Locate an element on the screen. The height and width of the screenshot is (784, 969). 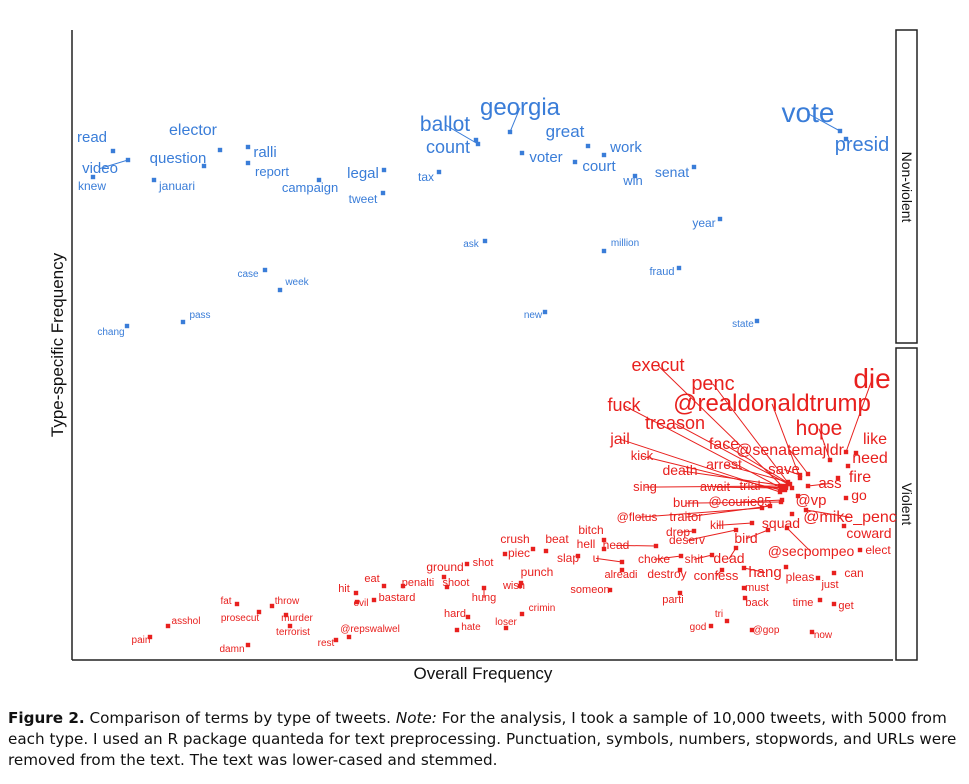
point-georgia is located at coordinates (510, 132).